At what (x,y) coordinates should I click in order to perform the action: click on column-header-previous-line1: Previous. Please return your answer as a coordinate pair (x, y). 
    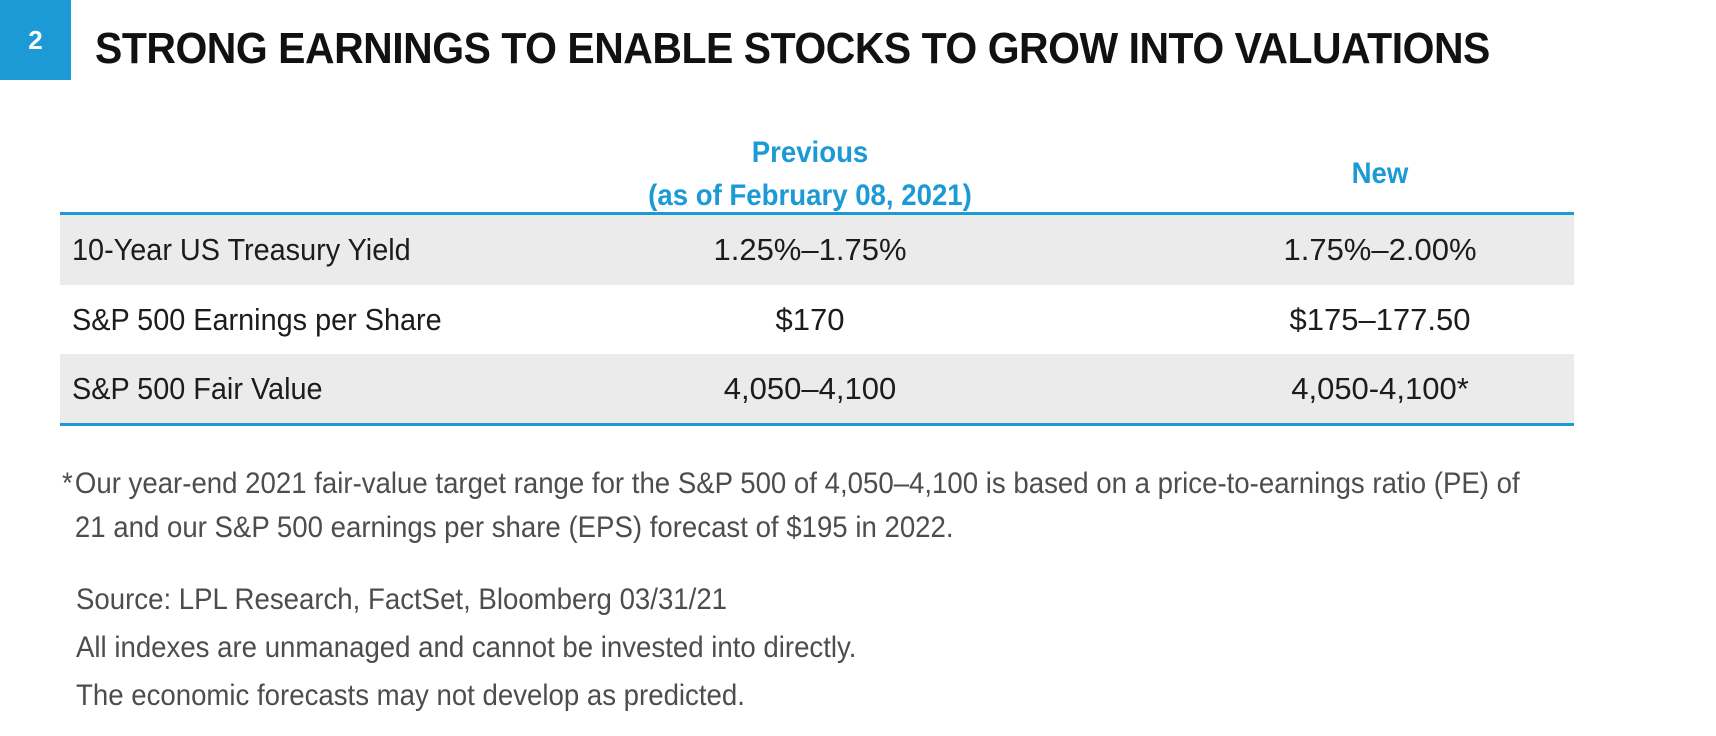
    Looking at the image, I should click on (810, 152).